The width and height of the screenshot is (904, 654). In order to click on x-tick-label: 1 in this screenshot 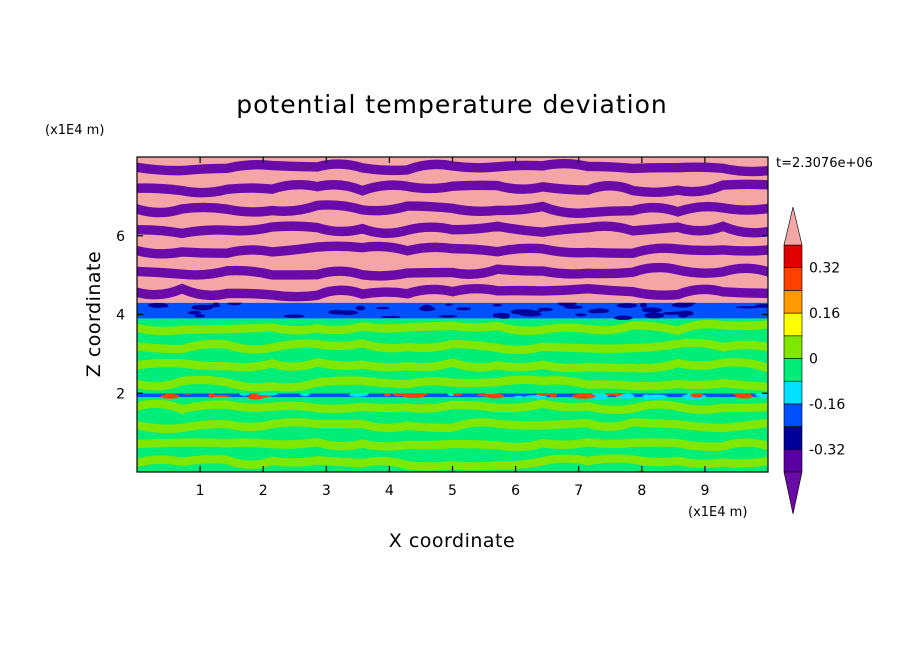, I will do `click(200, 491)`.